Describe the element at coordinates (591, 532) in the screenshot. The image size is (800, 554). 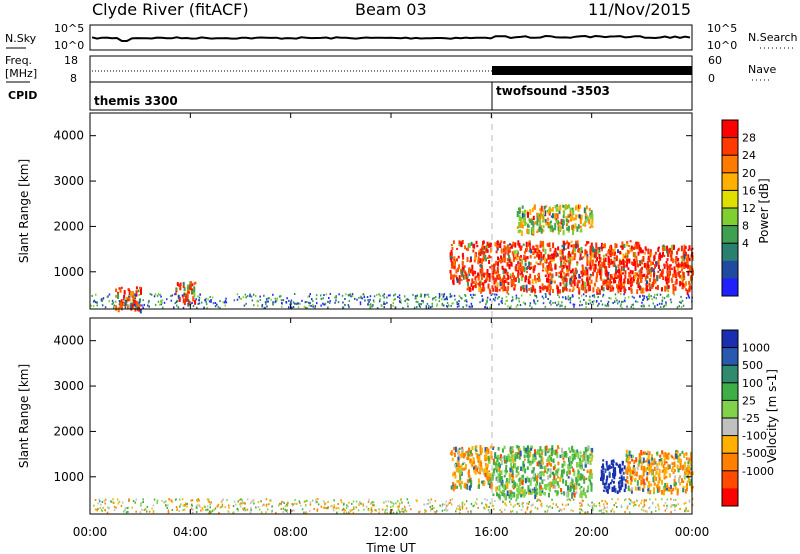
I see `x-tick-label: 20:00` at that location.